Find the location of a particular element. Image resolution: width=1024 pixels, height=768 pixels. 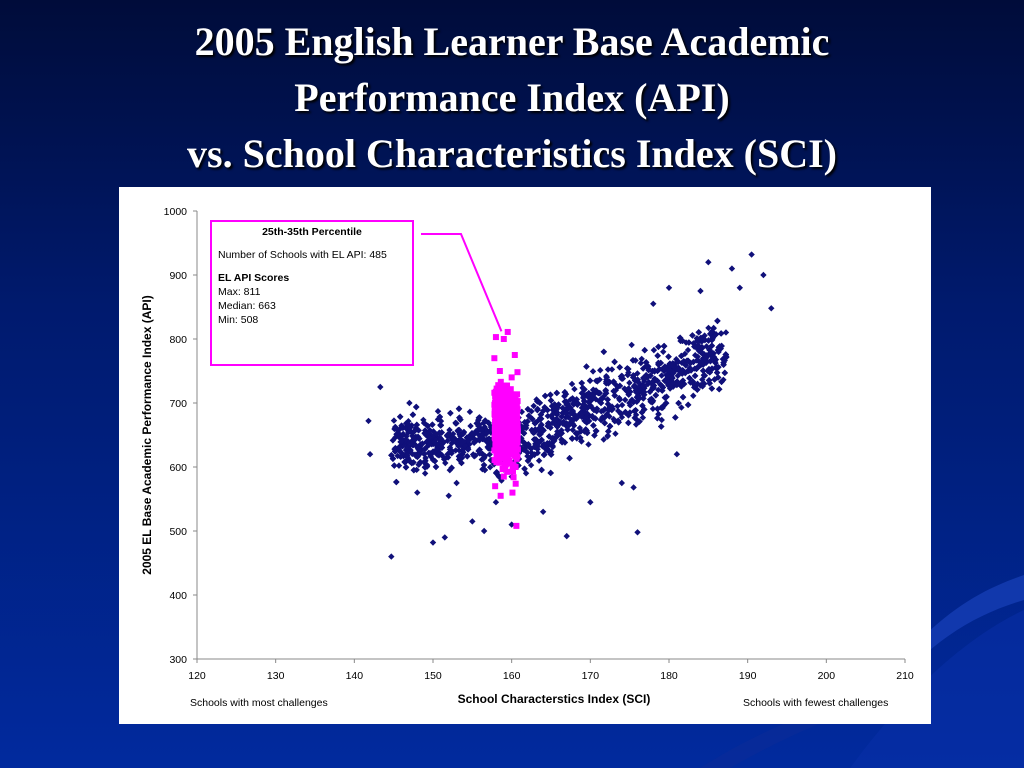

percentile-band-points is located at coordinates (506, 428).